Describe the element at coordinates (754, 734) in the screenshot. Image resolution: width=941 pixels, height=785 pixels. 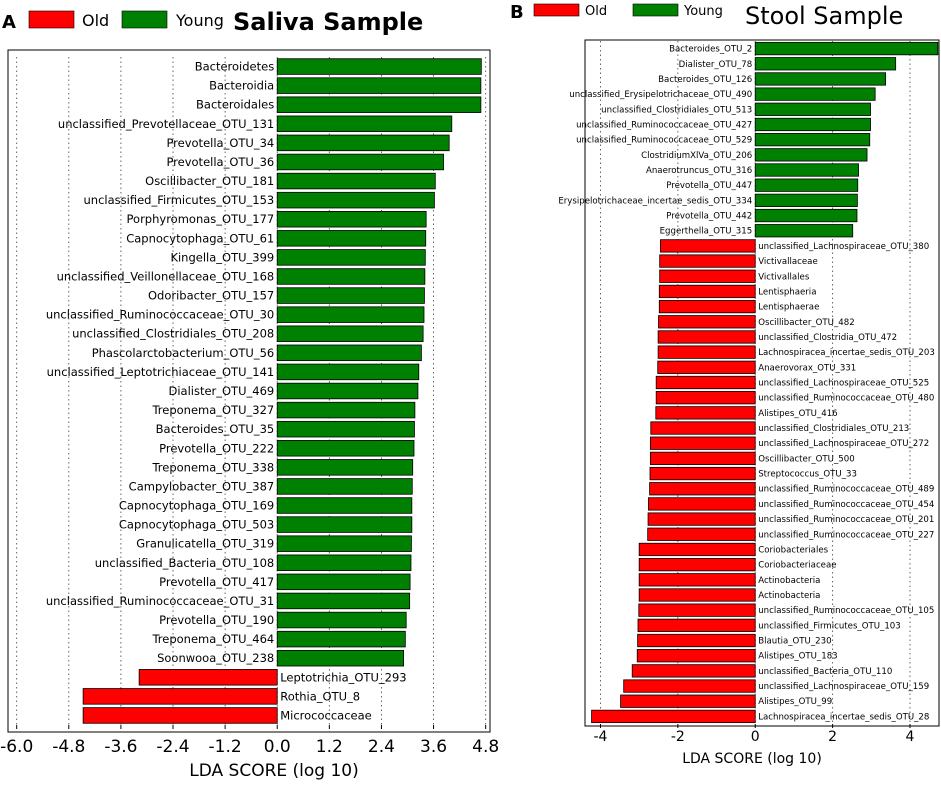
I see `stool-x-ticks: -4 -2 0 2 4` at that location.